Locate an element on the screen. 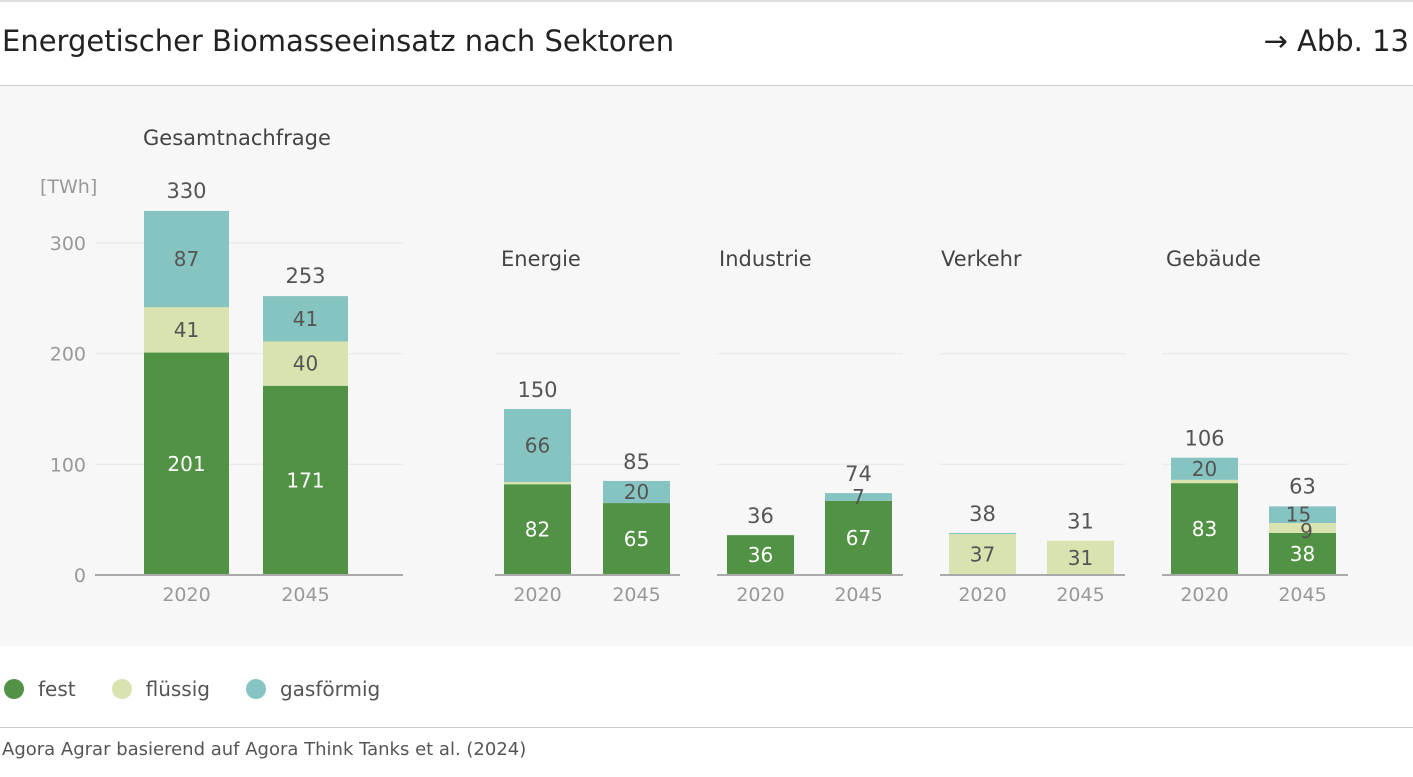  bar-total-label: 31 is located at coordinates (1080, 522).